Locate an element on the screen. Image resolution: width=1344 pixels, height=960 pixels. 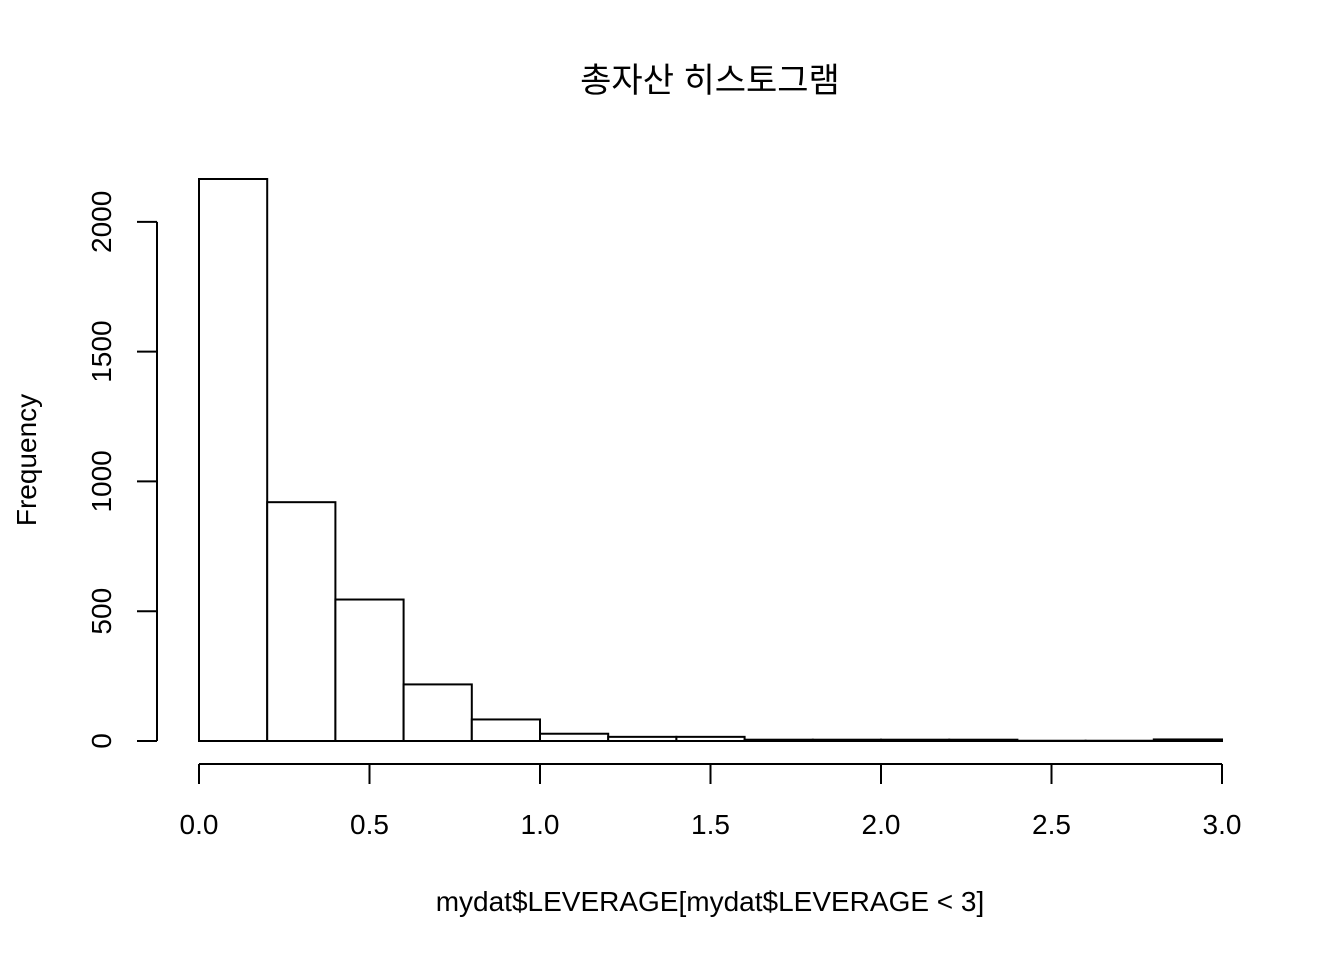
y-axis-label: Frequency is located at coordinates (26, 460).